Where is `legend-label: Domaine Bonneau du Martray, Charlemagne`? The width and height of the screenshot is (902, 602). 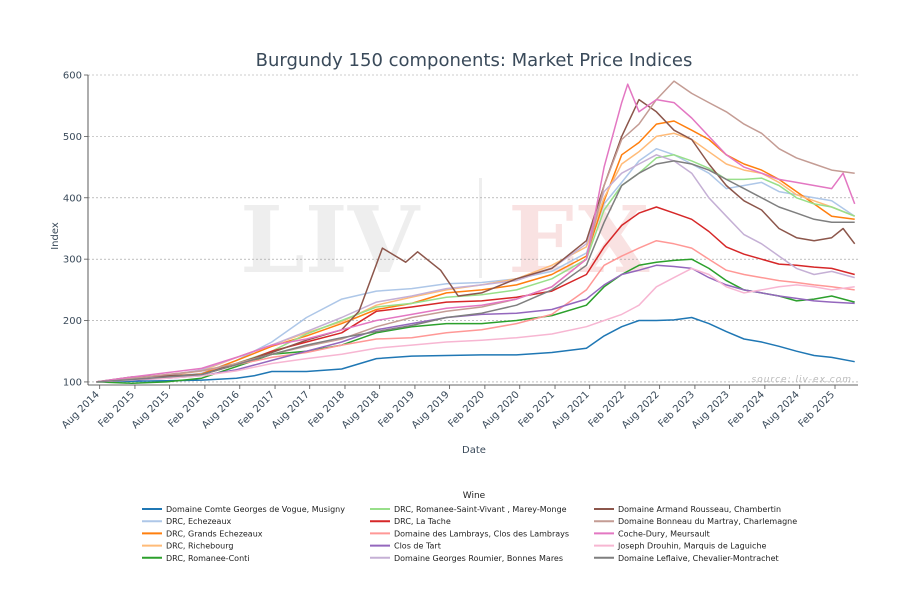
legend-label: Domaine Bonneau du Martray, Charlemagne is located at coordinates (707, 521).